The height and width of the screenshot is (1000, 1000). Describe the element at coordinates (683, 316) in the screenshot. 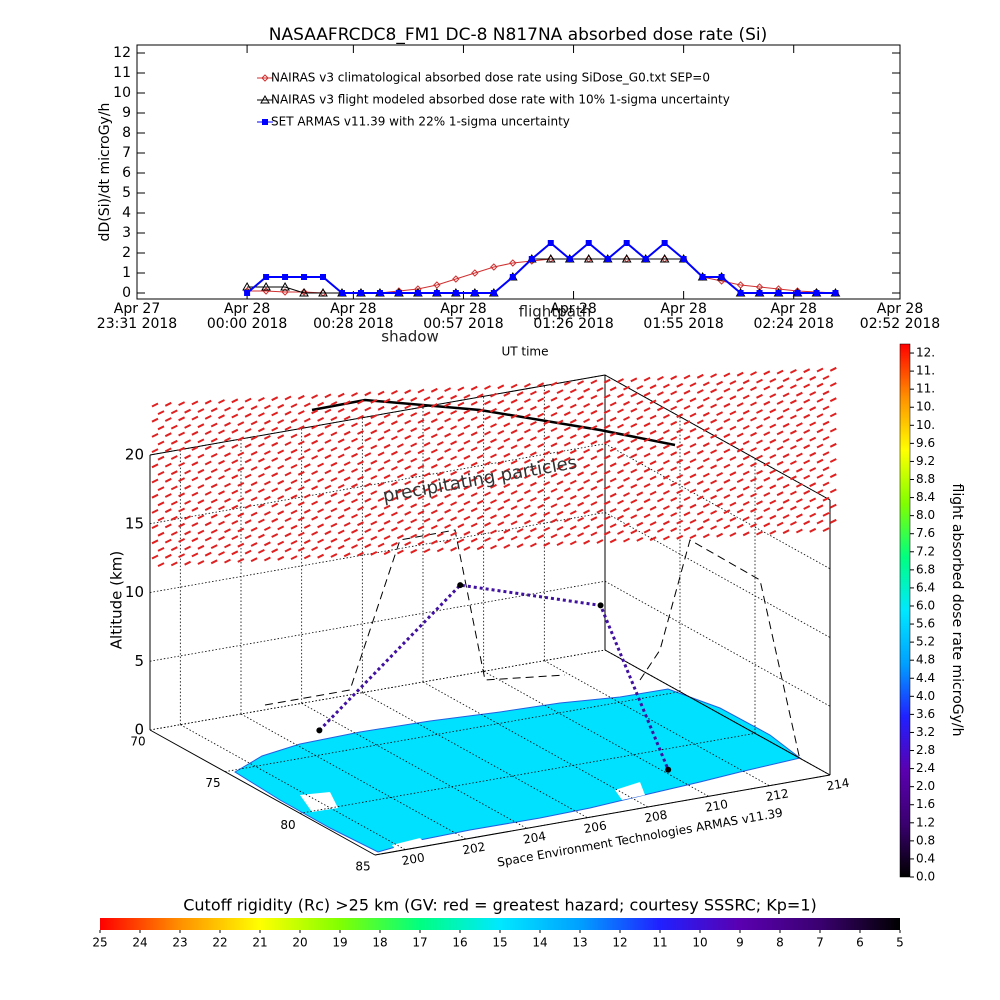

I see `x-tick-label: Apr 28 01:55 2018` at that location.